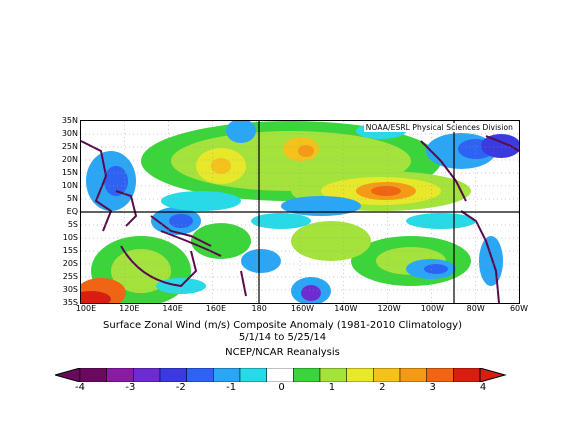 The image size is (565, 437). Describe the element at coordinates (70, 276) in the screenshot. I see `lat-label: 25S` at that location.